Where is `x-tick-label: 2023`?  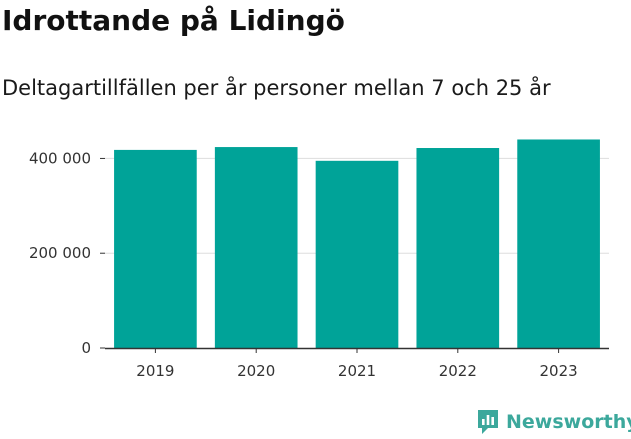 x-tick-label: 2023 is located at coordinates (559, 371).